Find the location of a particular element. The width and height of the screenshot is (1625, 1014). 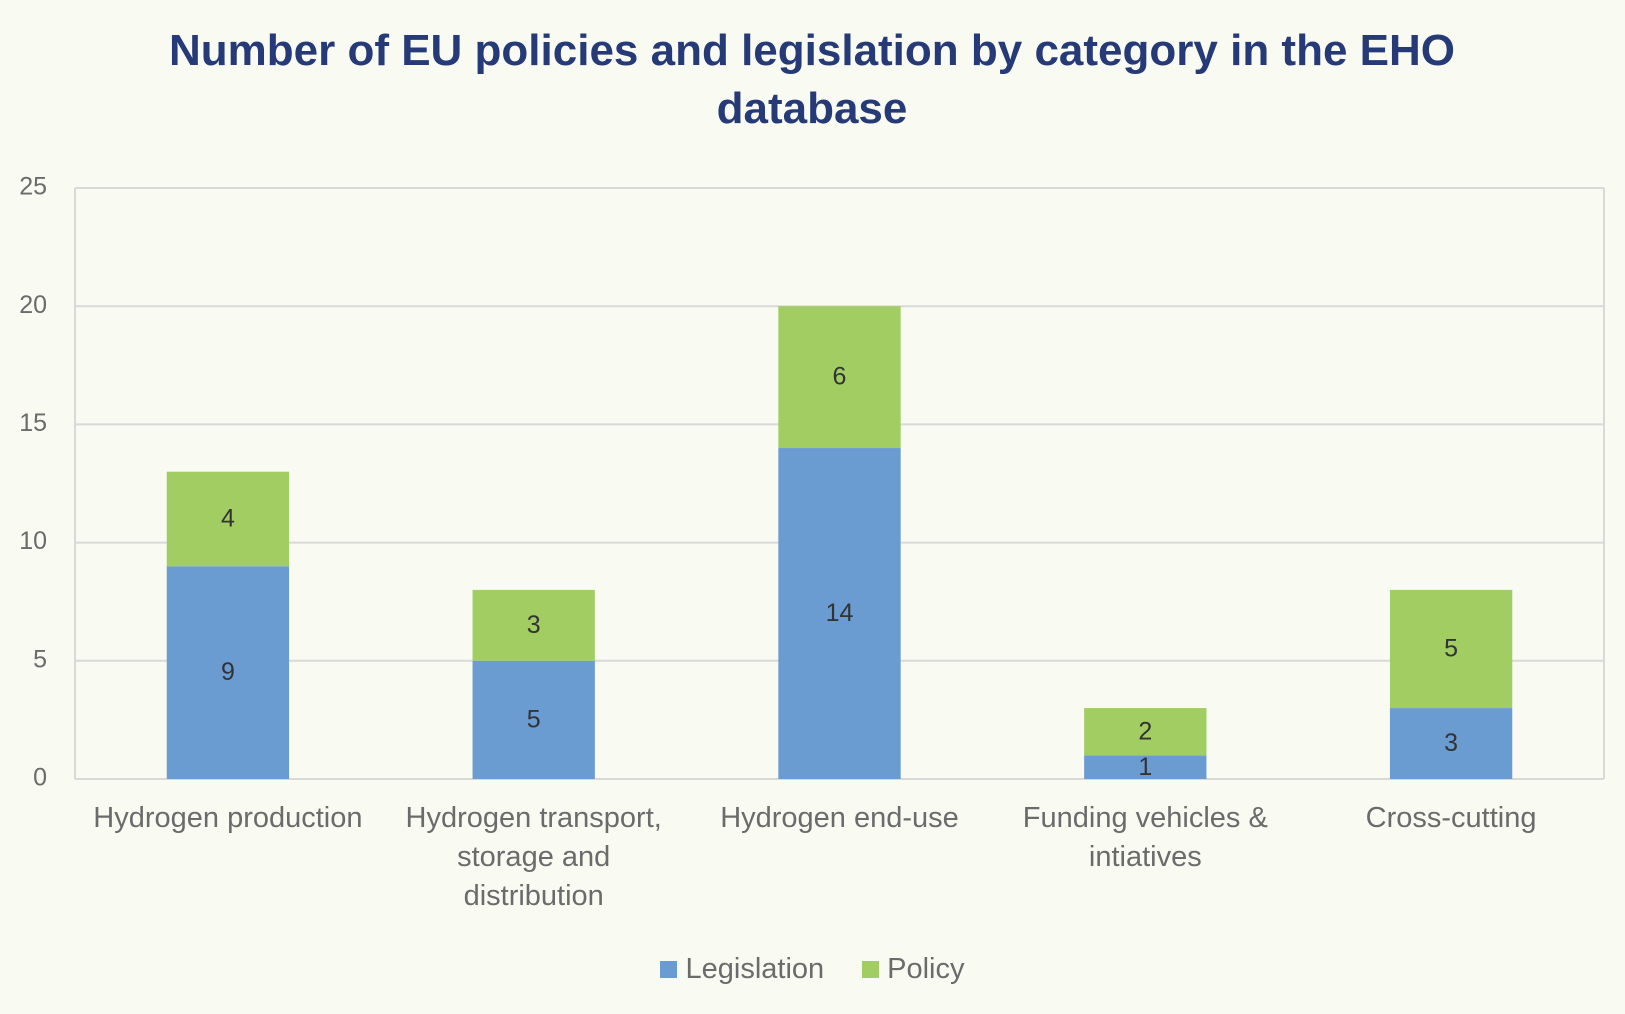

data-label: 1 is located at coordinates (1145, 767).